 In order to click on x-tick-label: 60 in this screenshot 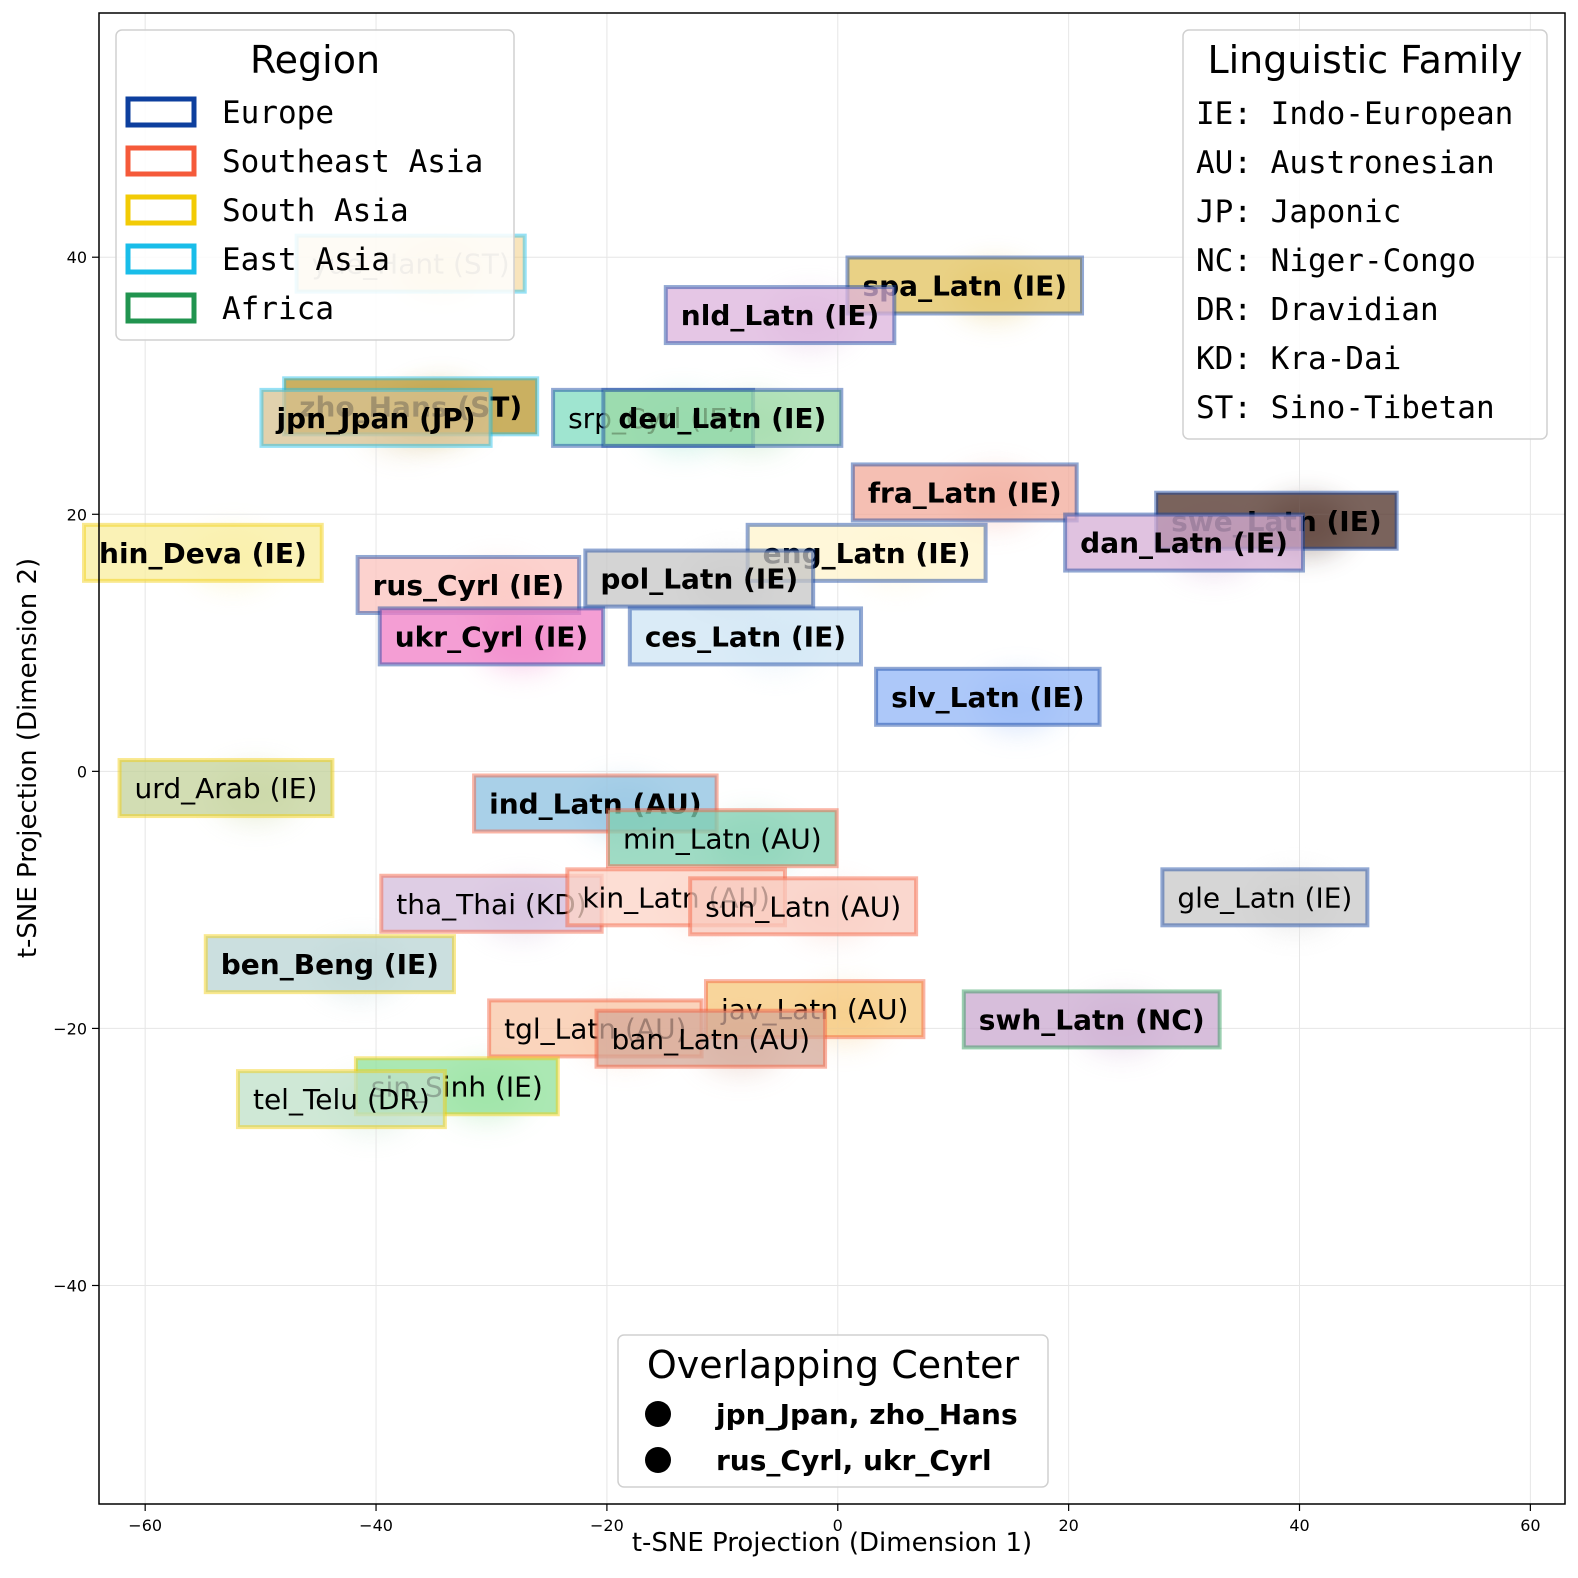, I will do `click(1530, 1525)`.